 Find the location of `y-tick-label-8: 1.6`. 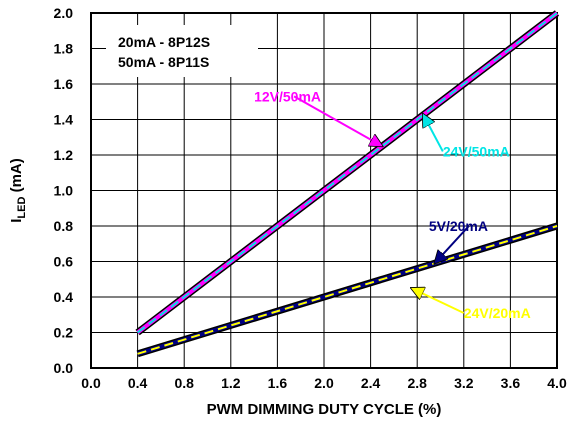

y-tick-label-8: 1.6 is located at coordinates (64, 84).